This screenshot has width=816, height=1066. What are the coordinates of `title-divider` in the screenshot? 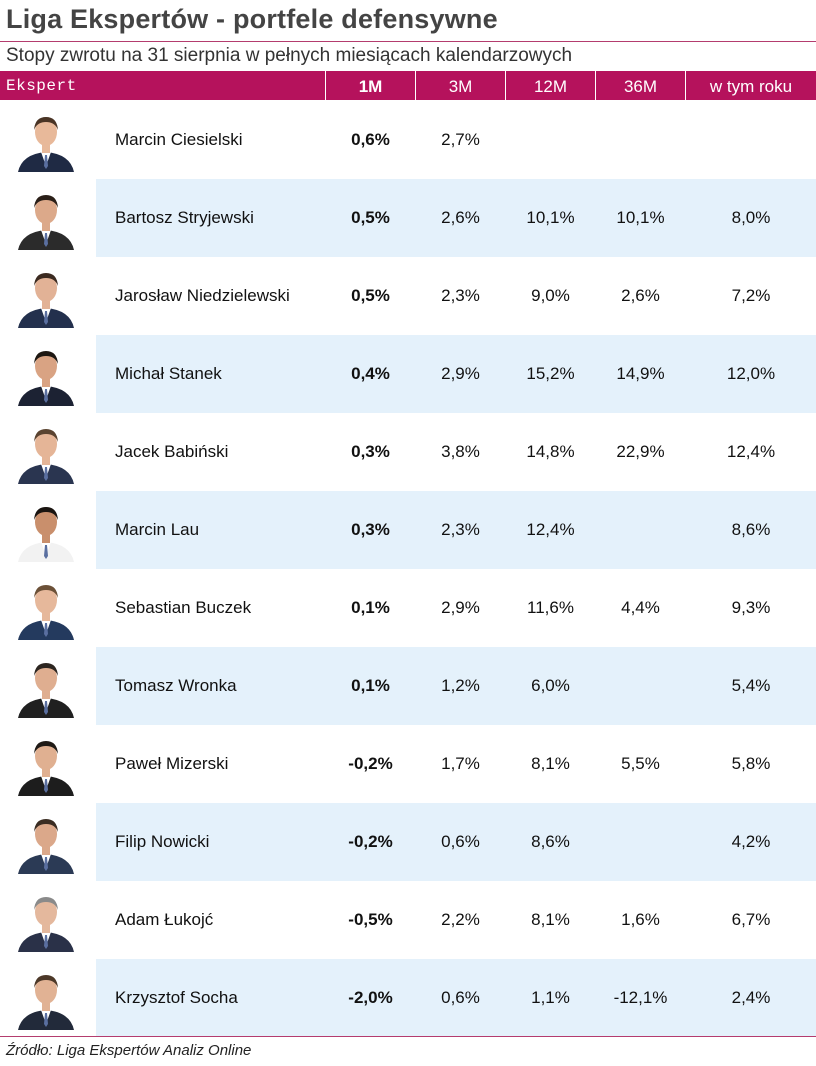 It's located at (408, 41).